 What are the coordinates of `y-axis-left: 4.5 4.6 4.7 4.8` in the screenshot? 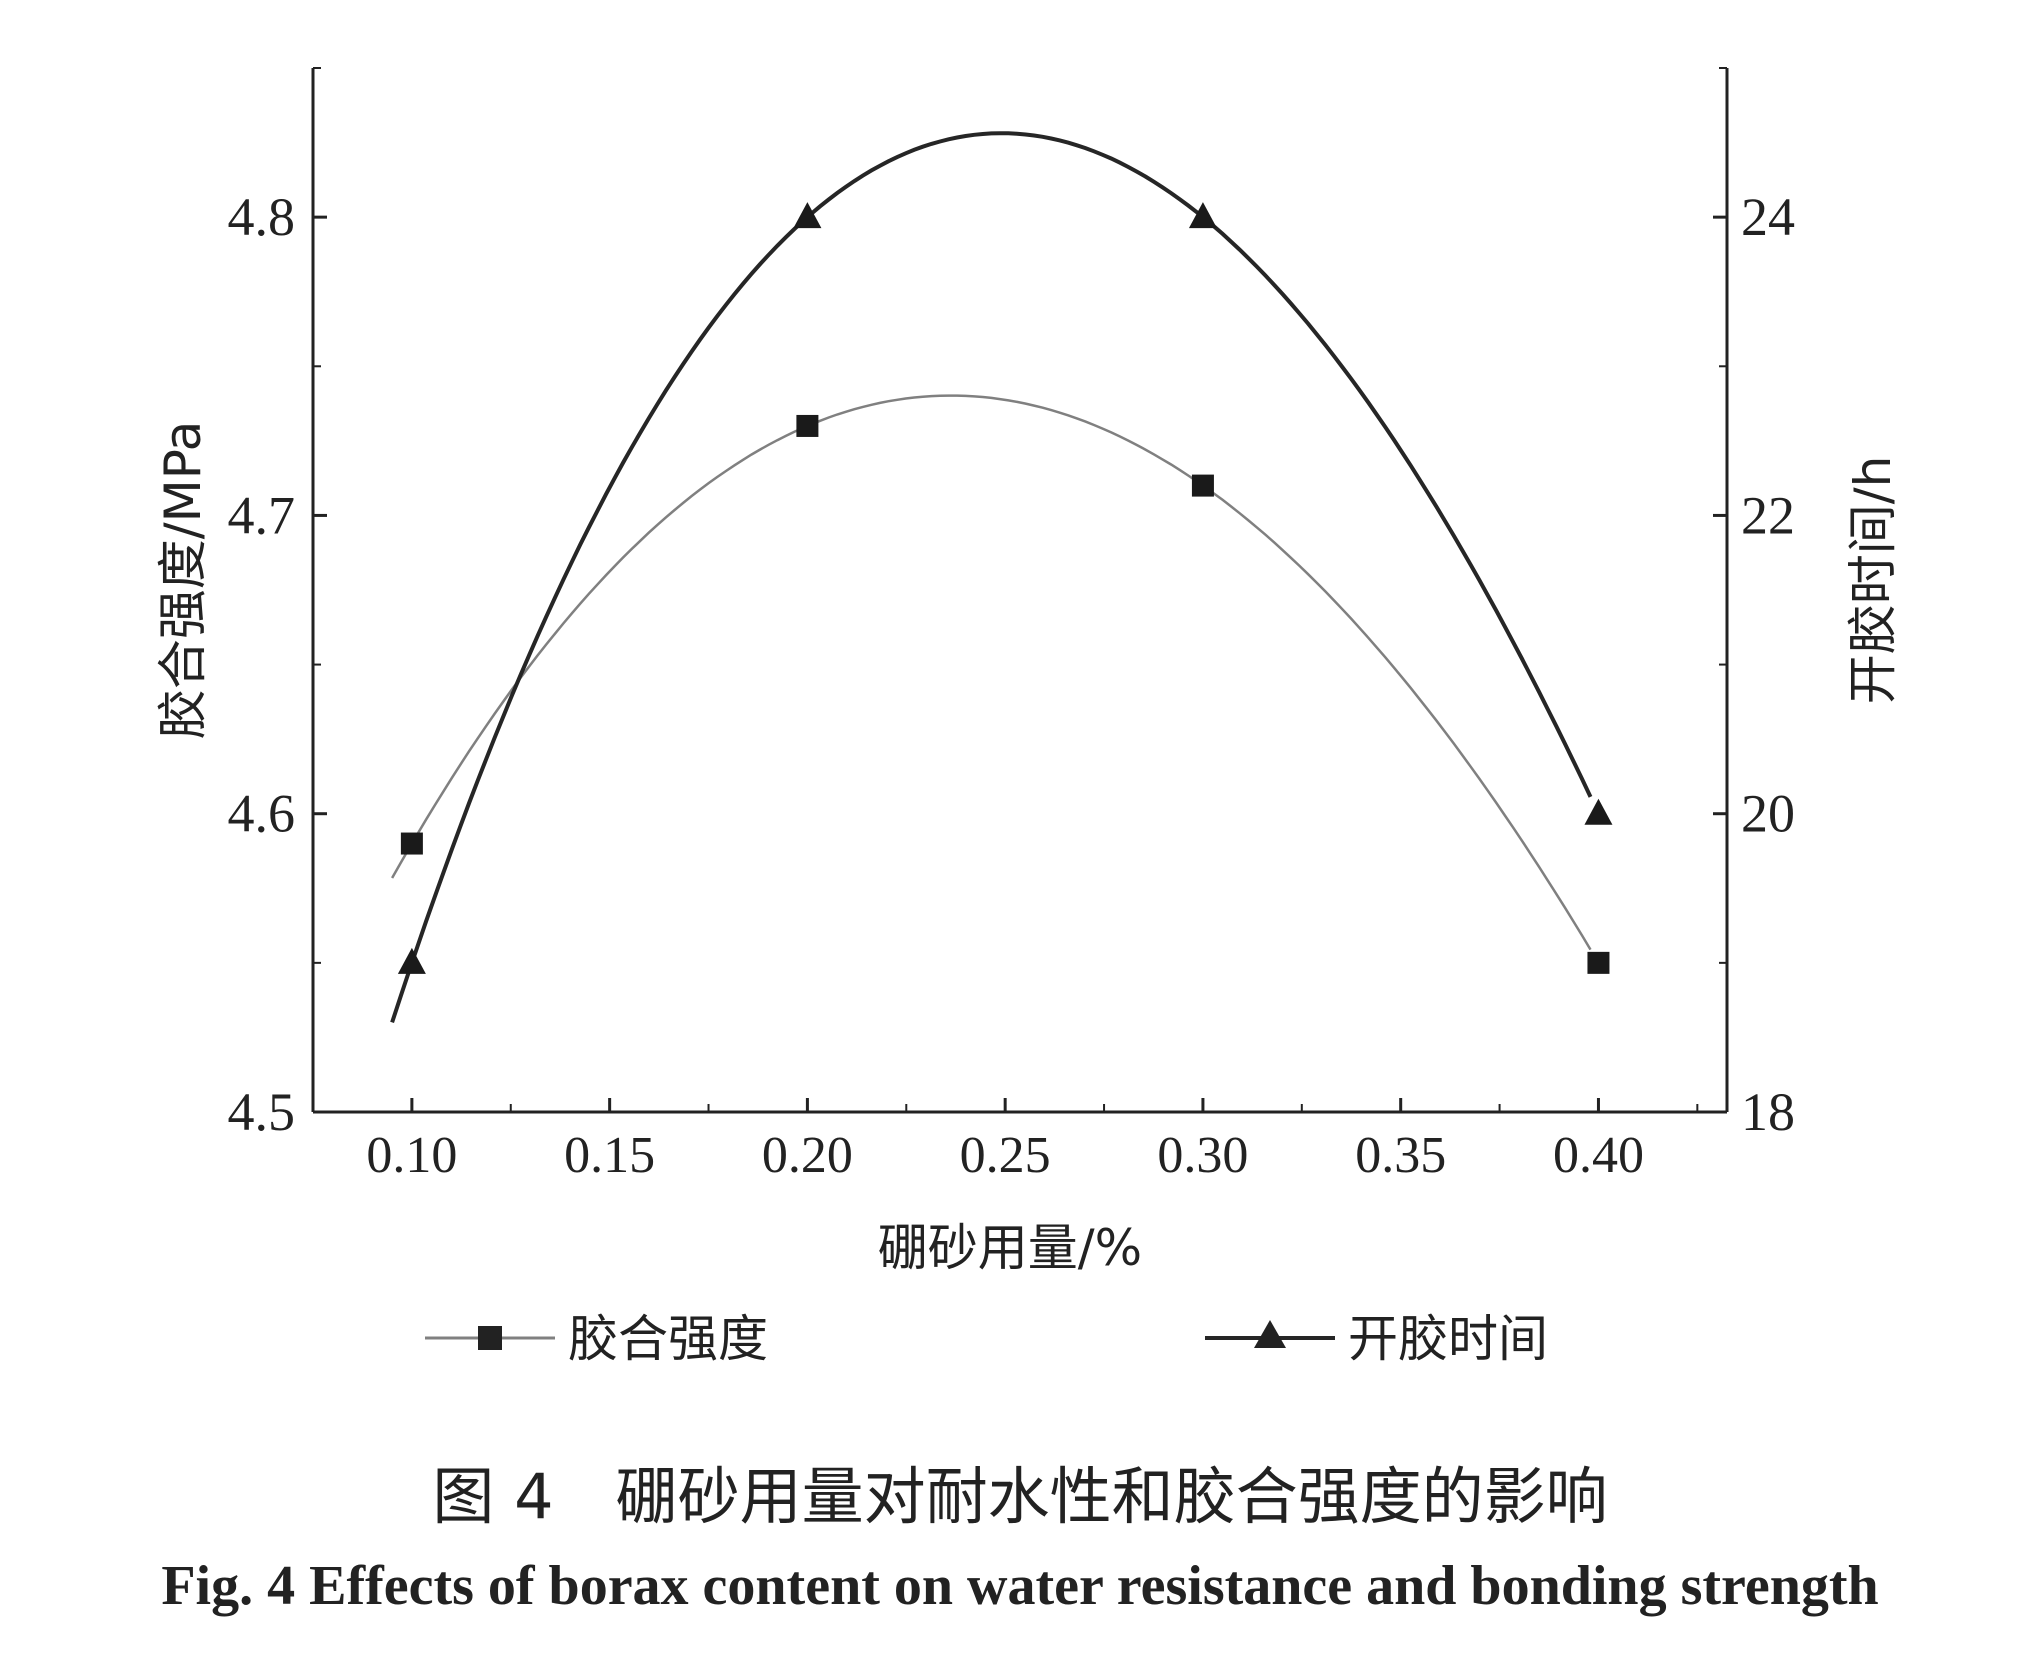 It's located at (277, 604).